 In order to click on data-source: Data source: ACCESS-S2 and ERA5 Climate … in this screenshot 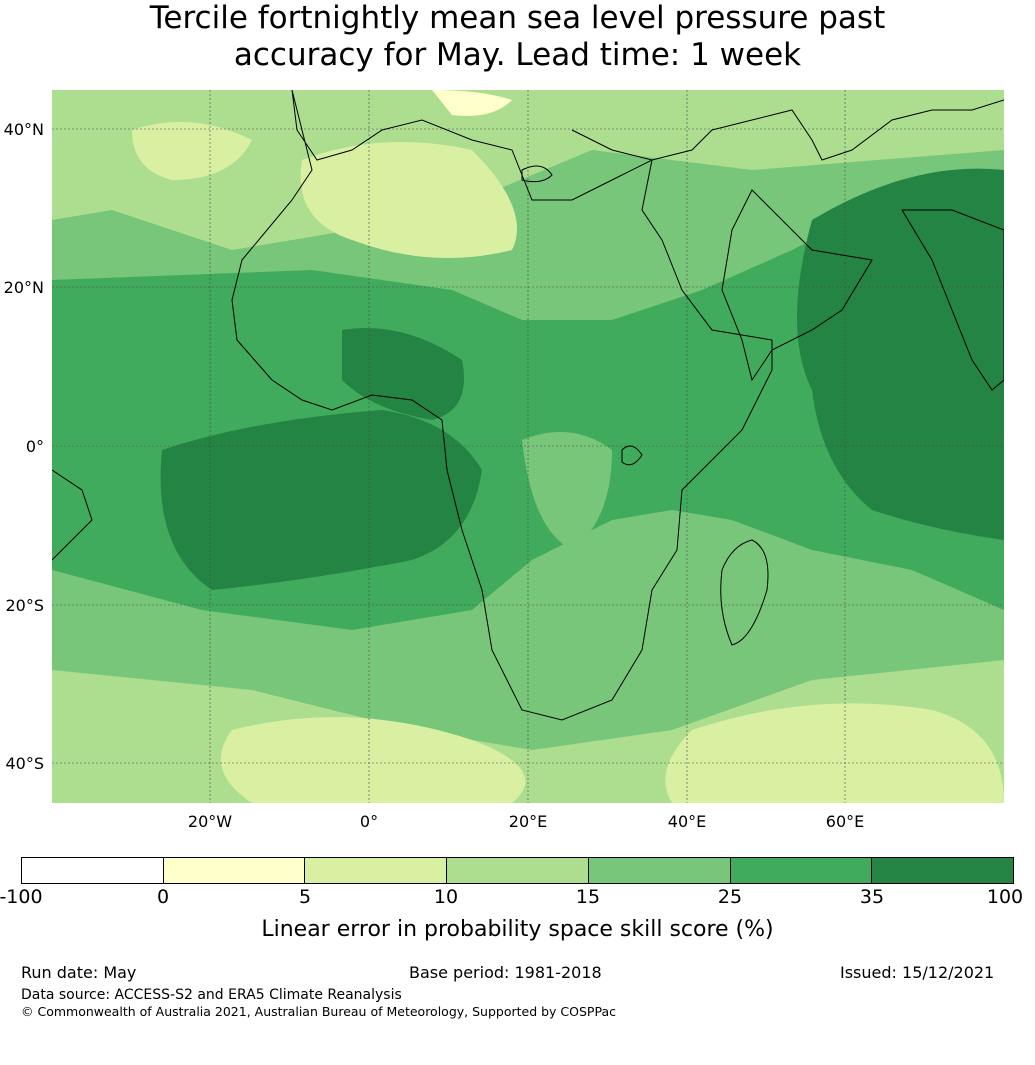, I will do `click(211, 995)`.